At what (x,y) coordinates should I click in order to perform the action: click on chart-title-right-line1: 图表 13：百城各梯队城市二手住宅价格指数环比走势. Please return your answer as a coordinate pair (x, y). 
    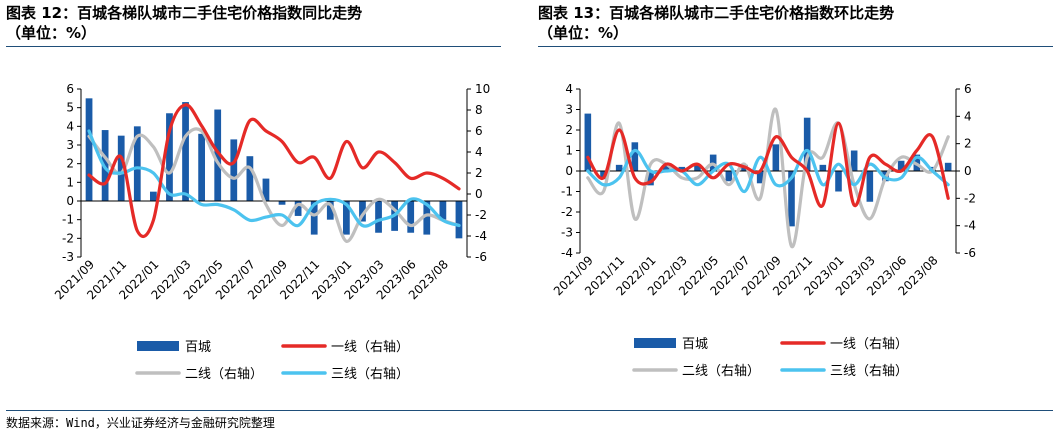
    Looking at the image, I should click on (716, 13).